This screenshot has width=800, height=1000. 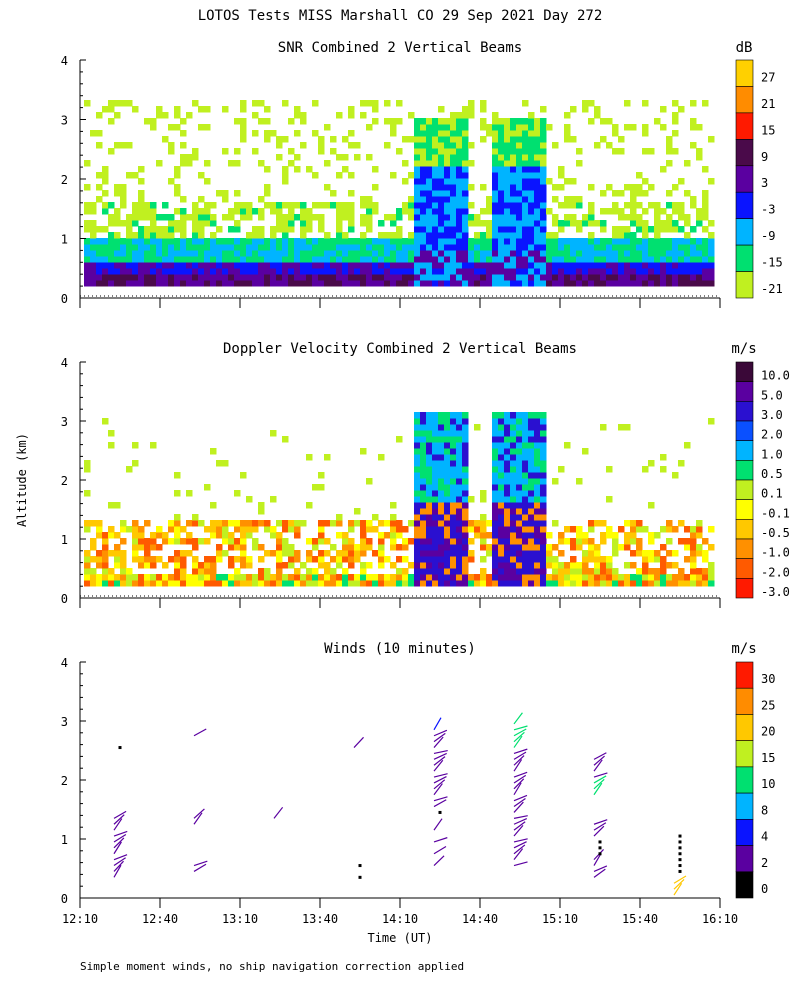 I want to click on winds-x-tick-label: 12:40, so click(x=160, y=919).